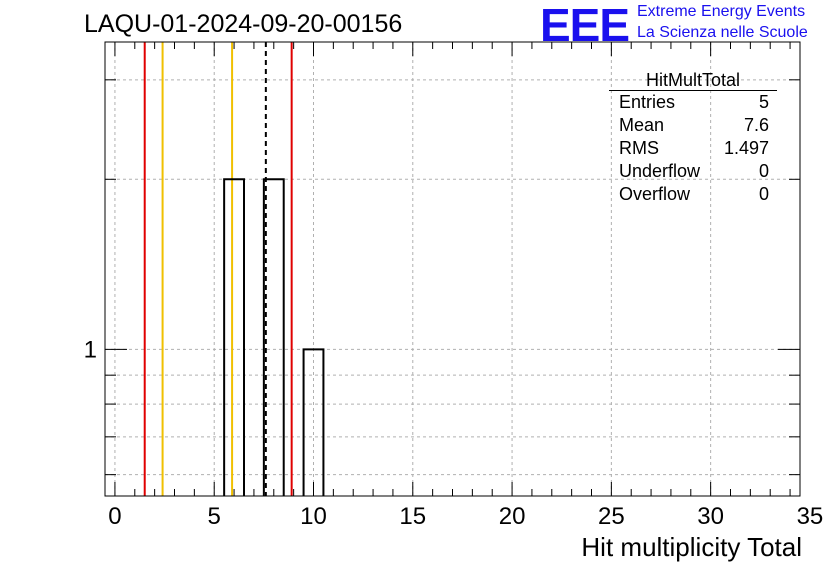  Describe the element at coordinates (585, 25) in the screenshot. I see `eee-logo: EEE` at that location.